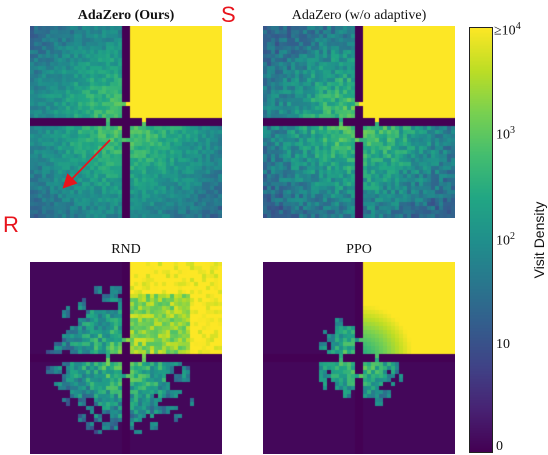  Describe the element at coordinates (11, 224) in the screenshot. I see `reward-marker: R` at that location.